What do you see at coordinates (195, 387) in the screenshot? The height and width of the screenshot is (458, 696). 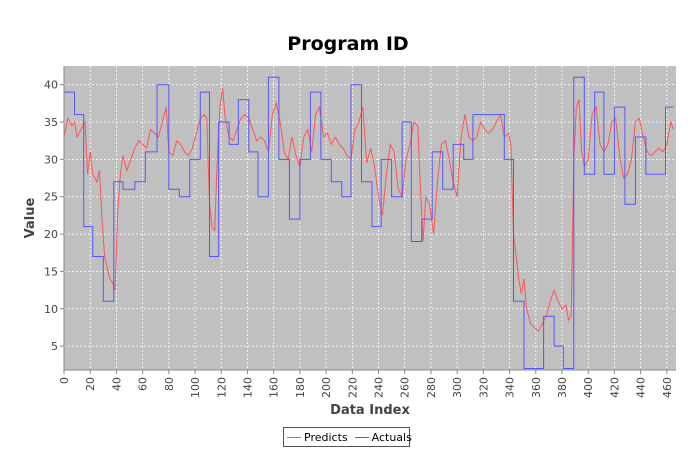 I see `x-tick-label: 100` at bounding box center [195, 387].